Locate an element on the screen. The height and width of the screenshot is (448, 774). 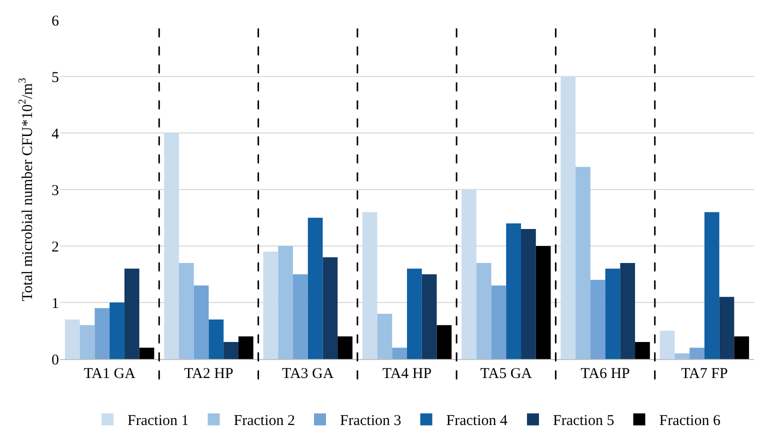
y-tick-label: 2 is located at coordinates (55, 247).